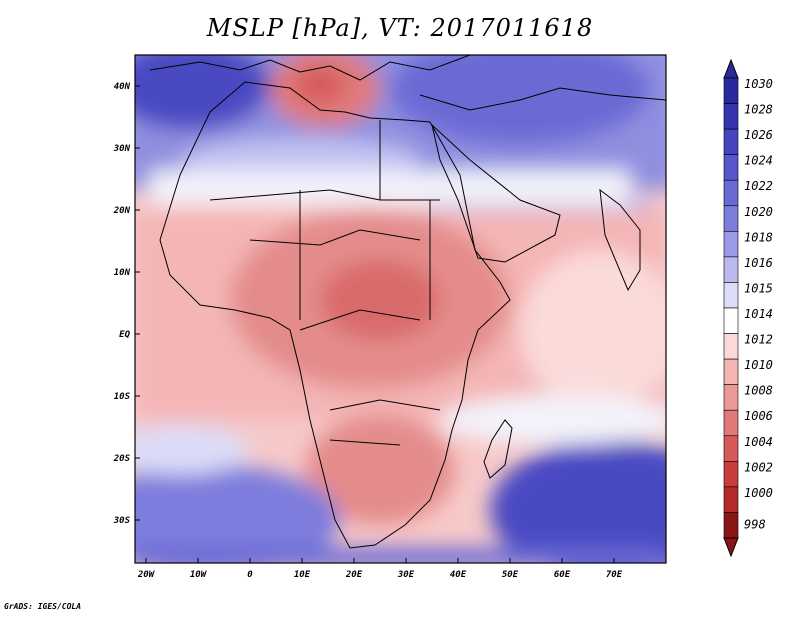  What do you see at coordinates (122, 87) in the screenshot?
I see `lat-label-40n: 40N` at bounding box center [122, 87].